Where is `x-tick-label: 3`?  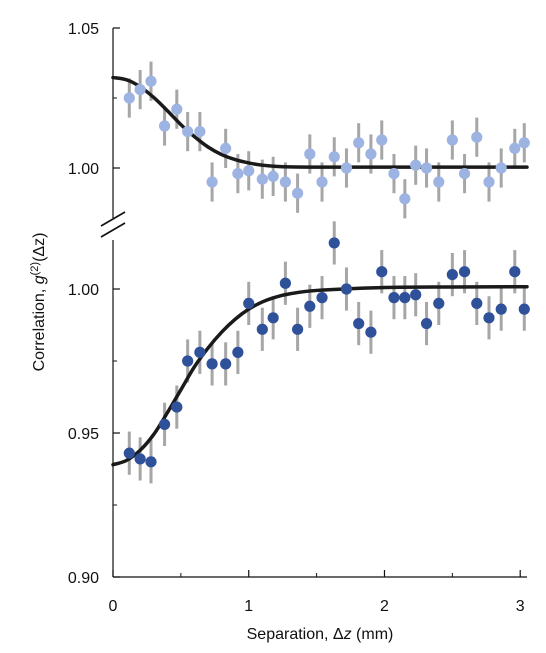 x-tick-label: 3 is located at coordinates (520, 606).